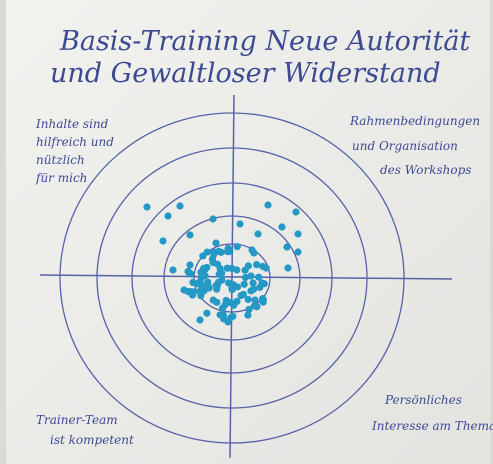 The width and height of the screenshot is (493, 464). Describe the element at coordinates (432, 426) in the screenshot. I see `note-line: Interesse am Thema` at that location.